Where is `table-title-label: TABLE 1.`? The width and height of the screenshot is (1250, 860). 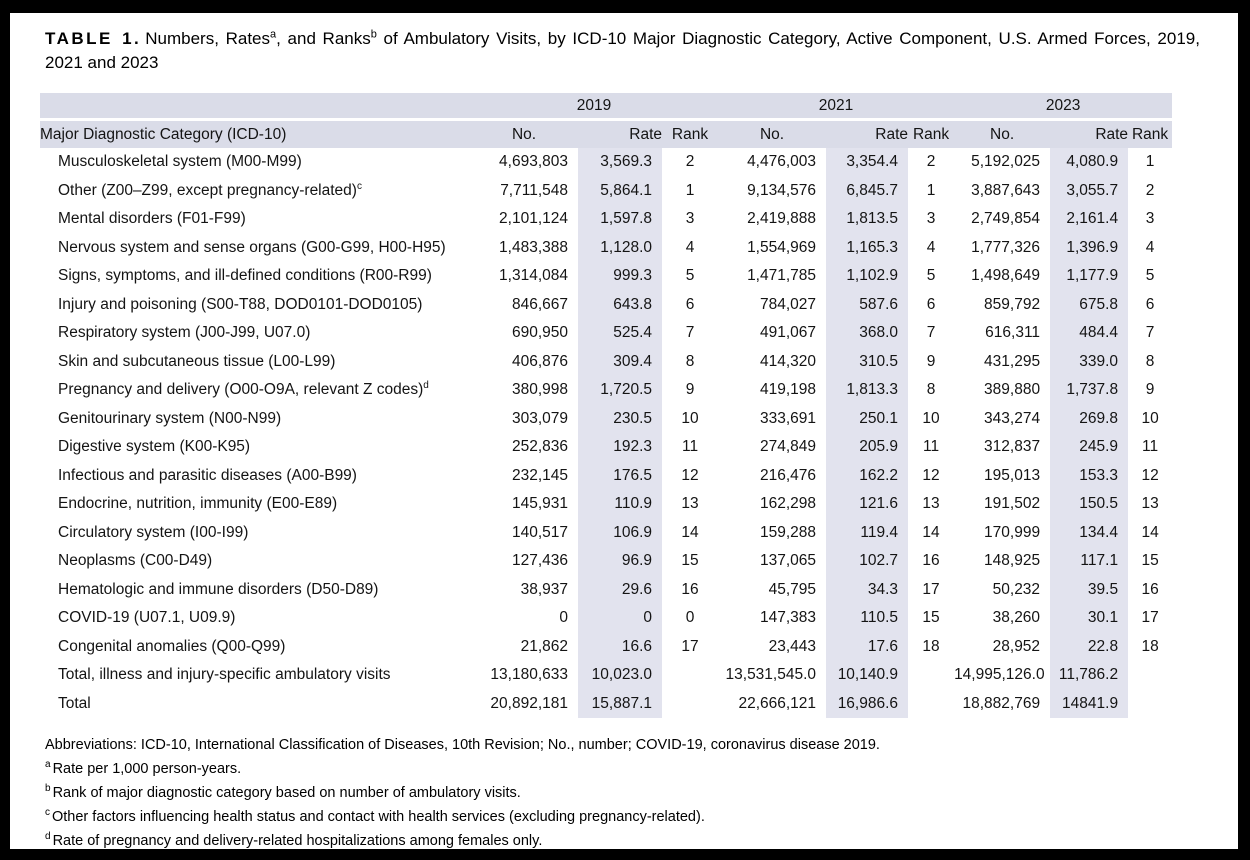
table-title-label: TABLE 1. is located at coordinates (93, 38).